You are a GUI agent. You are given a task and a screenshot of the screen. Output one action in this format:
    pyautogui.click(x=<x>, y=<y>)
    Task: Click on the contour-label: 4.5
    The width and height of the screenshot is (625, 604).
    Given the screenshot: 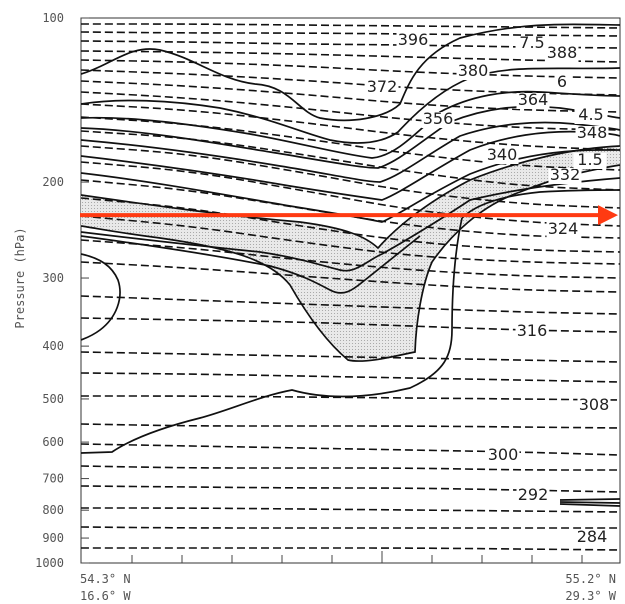 What is the action you would take?
    pyautogui.click(x=590, y=114)
    